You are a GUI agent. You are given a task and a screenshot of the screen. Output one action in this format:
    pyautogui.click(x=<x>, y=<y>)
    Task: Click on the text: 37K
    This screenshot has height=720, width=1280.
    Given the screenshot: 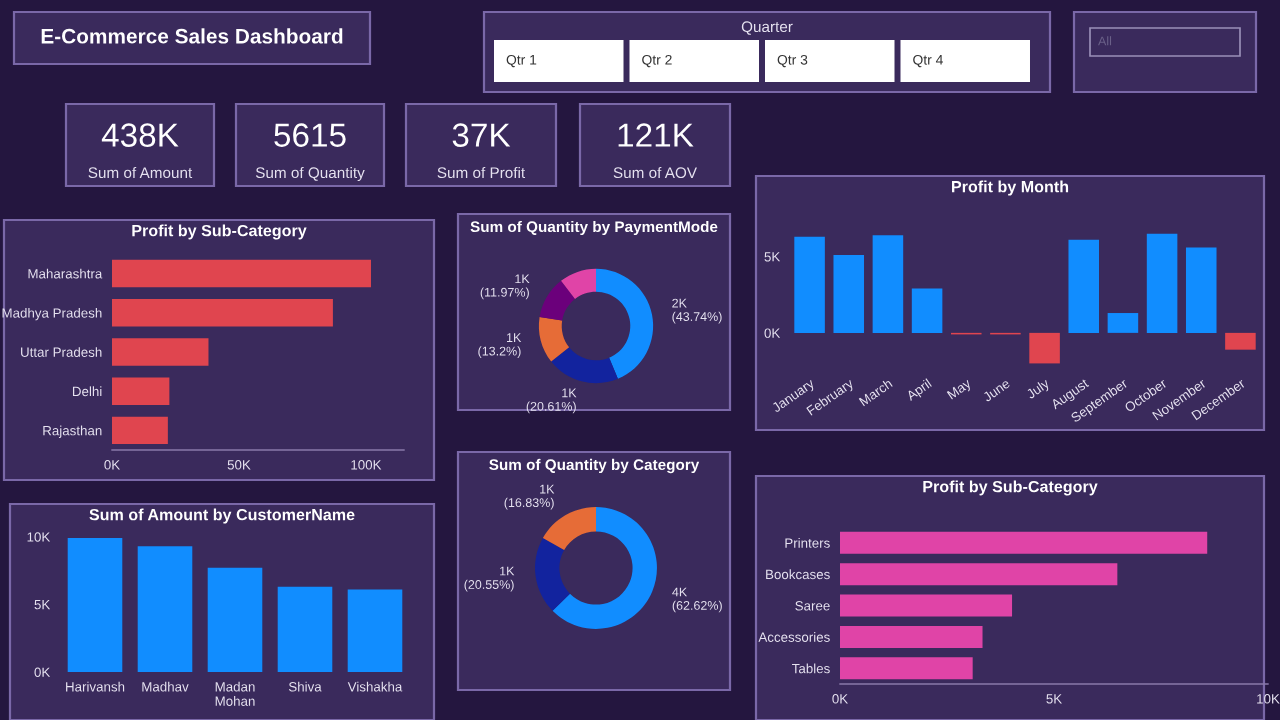 What is the action you would take?
    pyautogui.click(x=481, y=135)
    